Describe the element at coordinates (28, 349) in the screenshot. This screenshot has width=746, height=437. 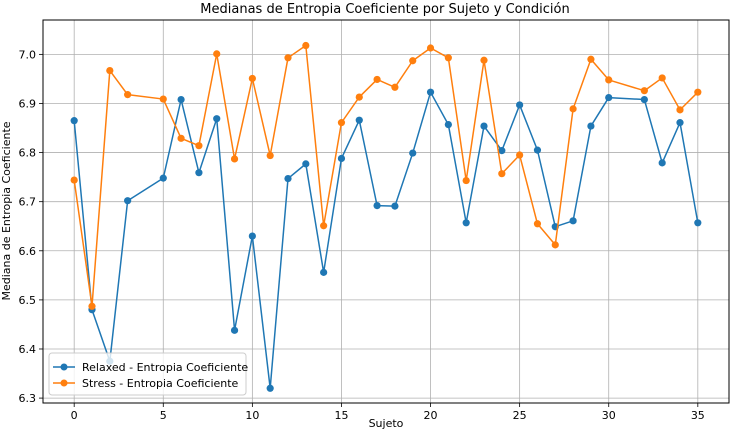
I see `y-tick-label: 6.4` at that location.